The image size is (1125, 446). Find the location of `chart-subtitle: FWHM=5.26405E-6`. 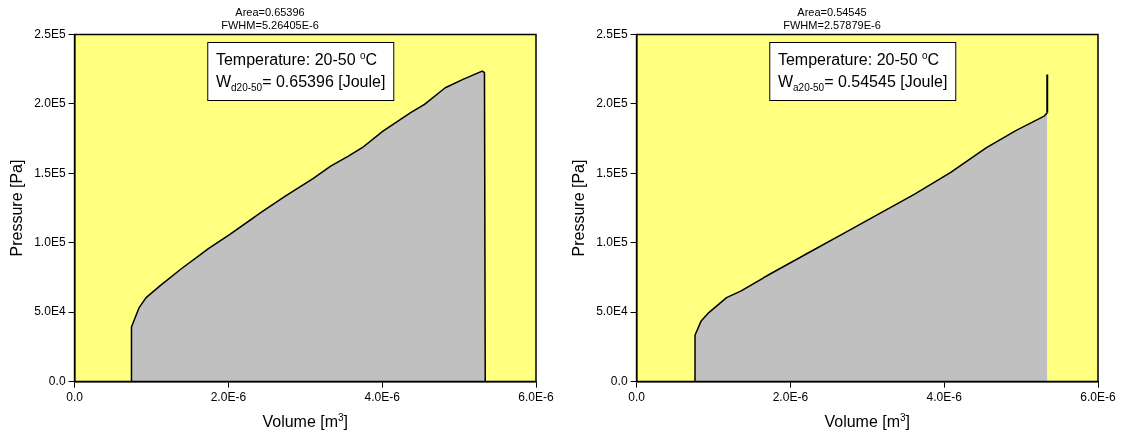

chart-subtitle: FWHM=5.26405E-6 is located at coordinates (270, 24).